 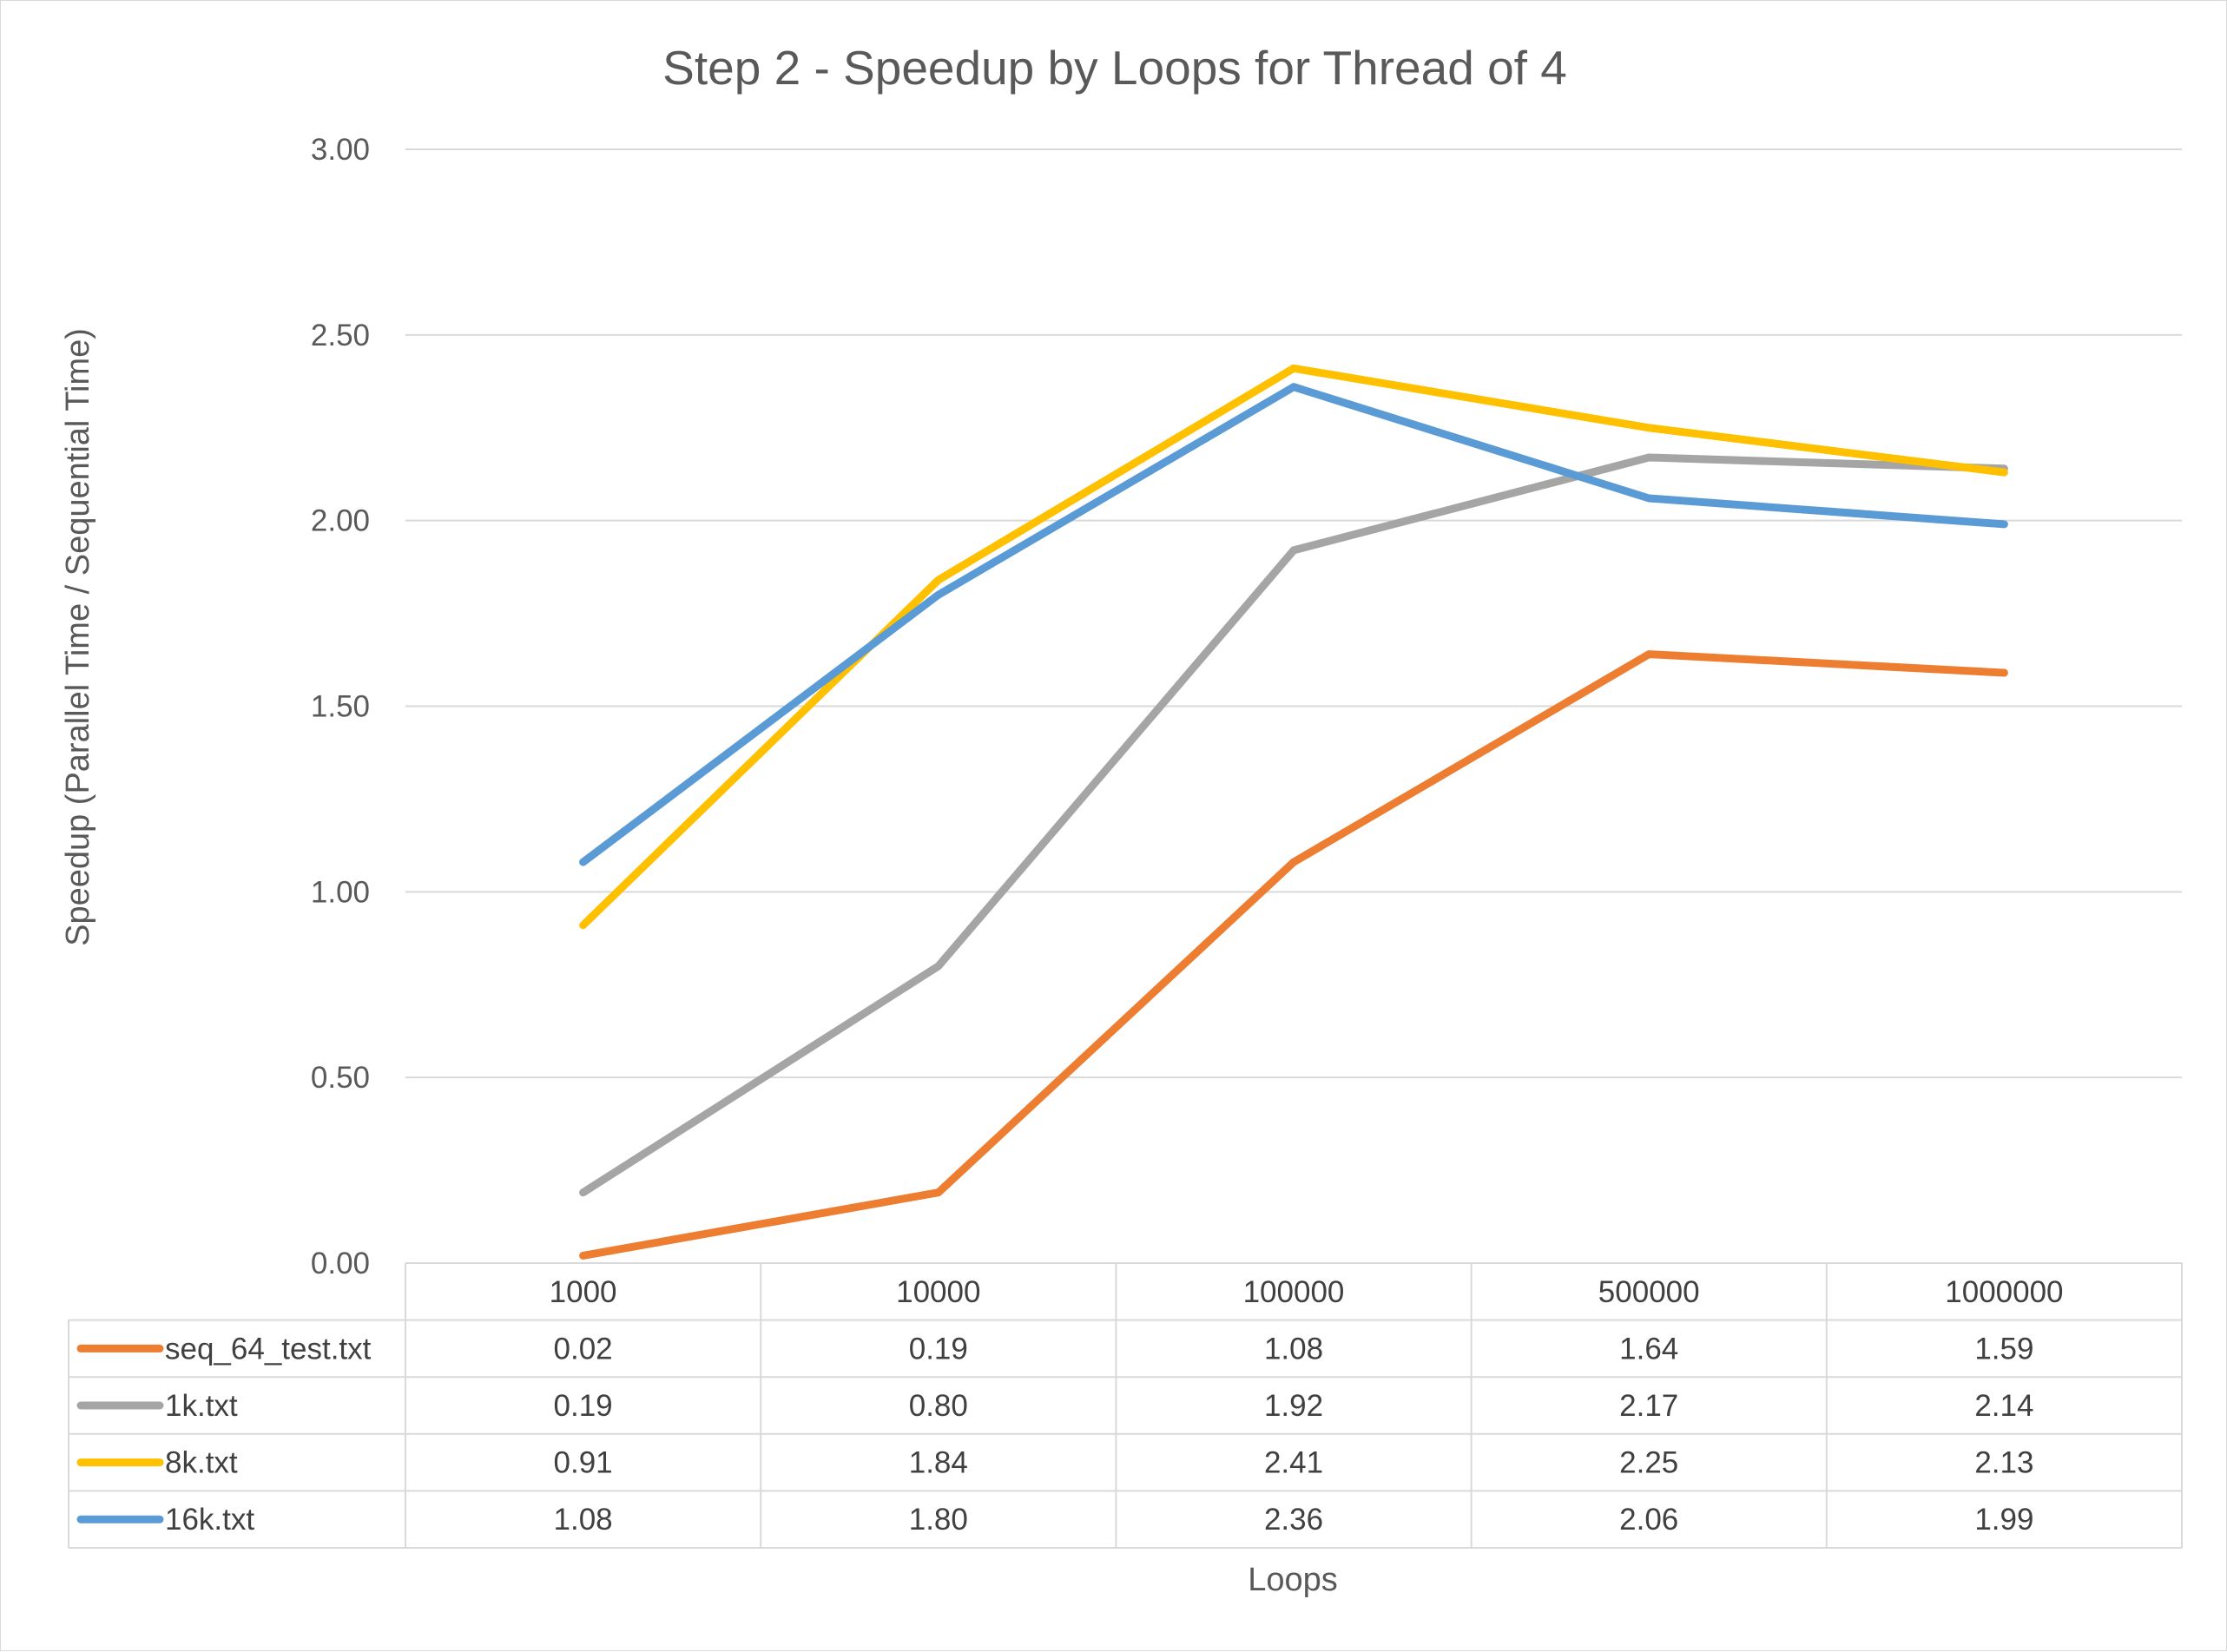 I want to click on table-cell-value: 2.06, so click(x=1648, y=1520).